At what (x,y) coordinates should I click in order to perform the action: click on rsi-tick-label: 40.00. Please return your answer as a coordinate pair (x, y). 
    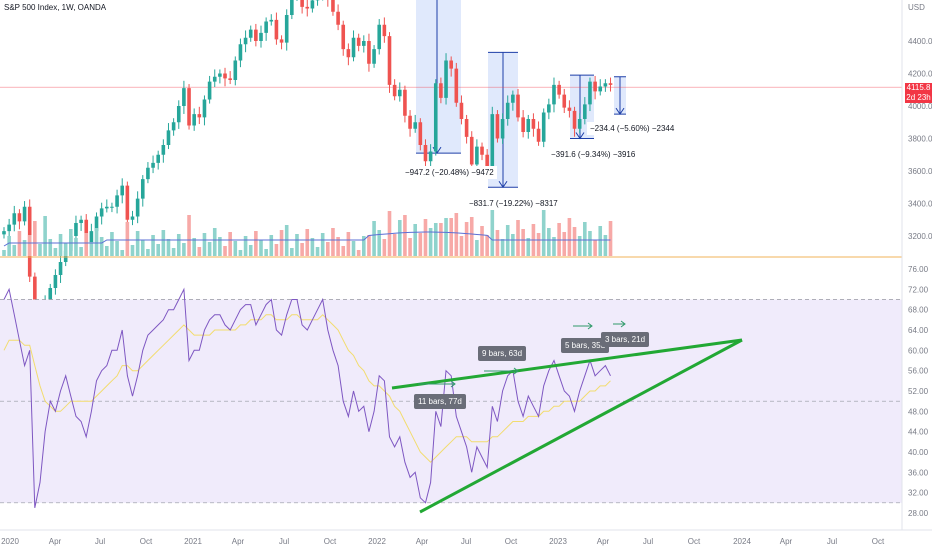
    Looking at the image, I should click on (918, 452).